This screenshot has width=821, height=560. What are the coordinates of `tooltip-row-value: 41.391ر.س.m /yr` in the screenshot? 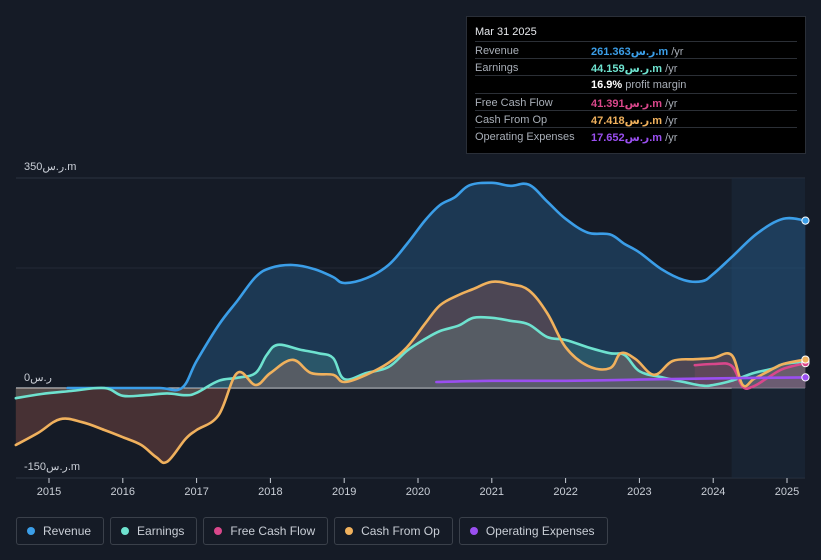 It's located at (634, 103).